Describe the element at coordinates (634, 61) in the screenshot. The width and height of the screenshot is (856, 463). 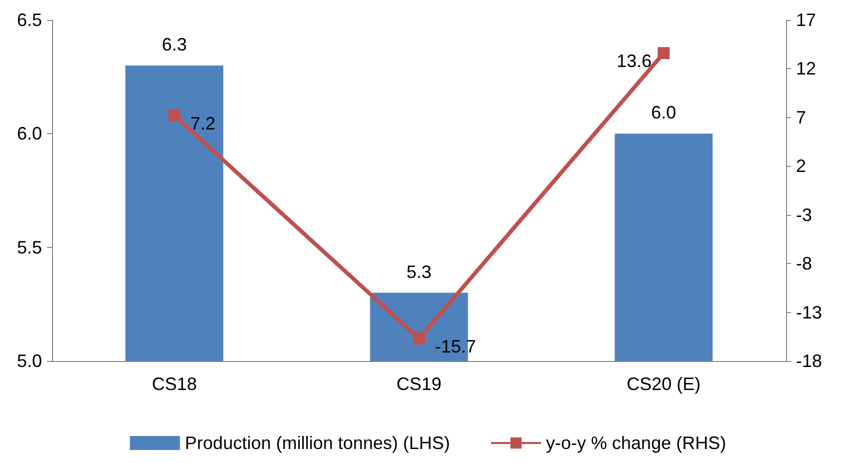
I see `data-label: 13.6` at that location.